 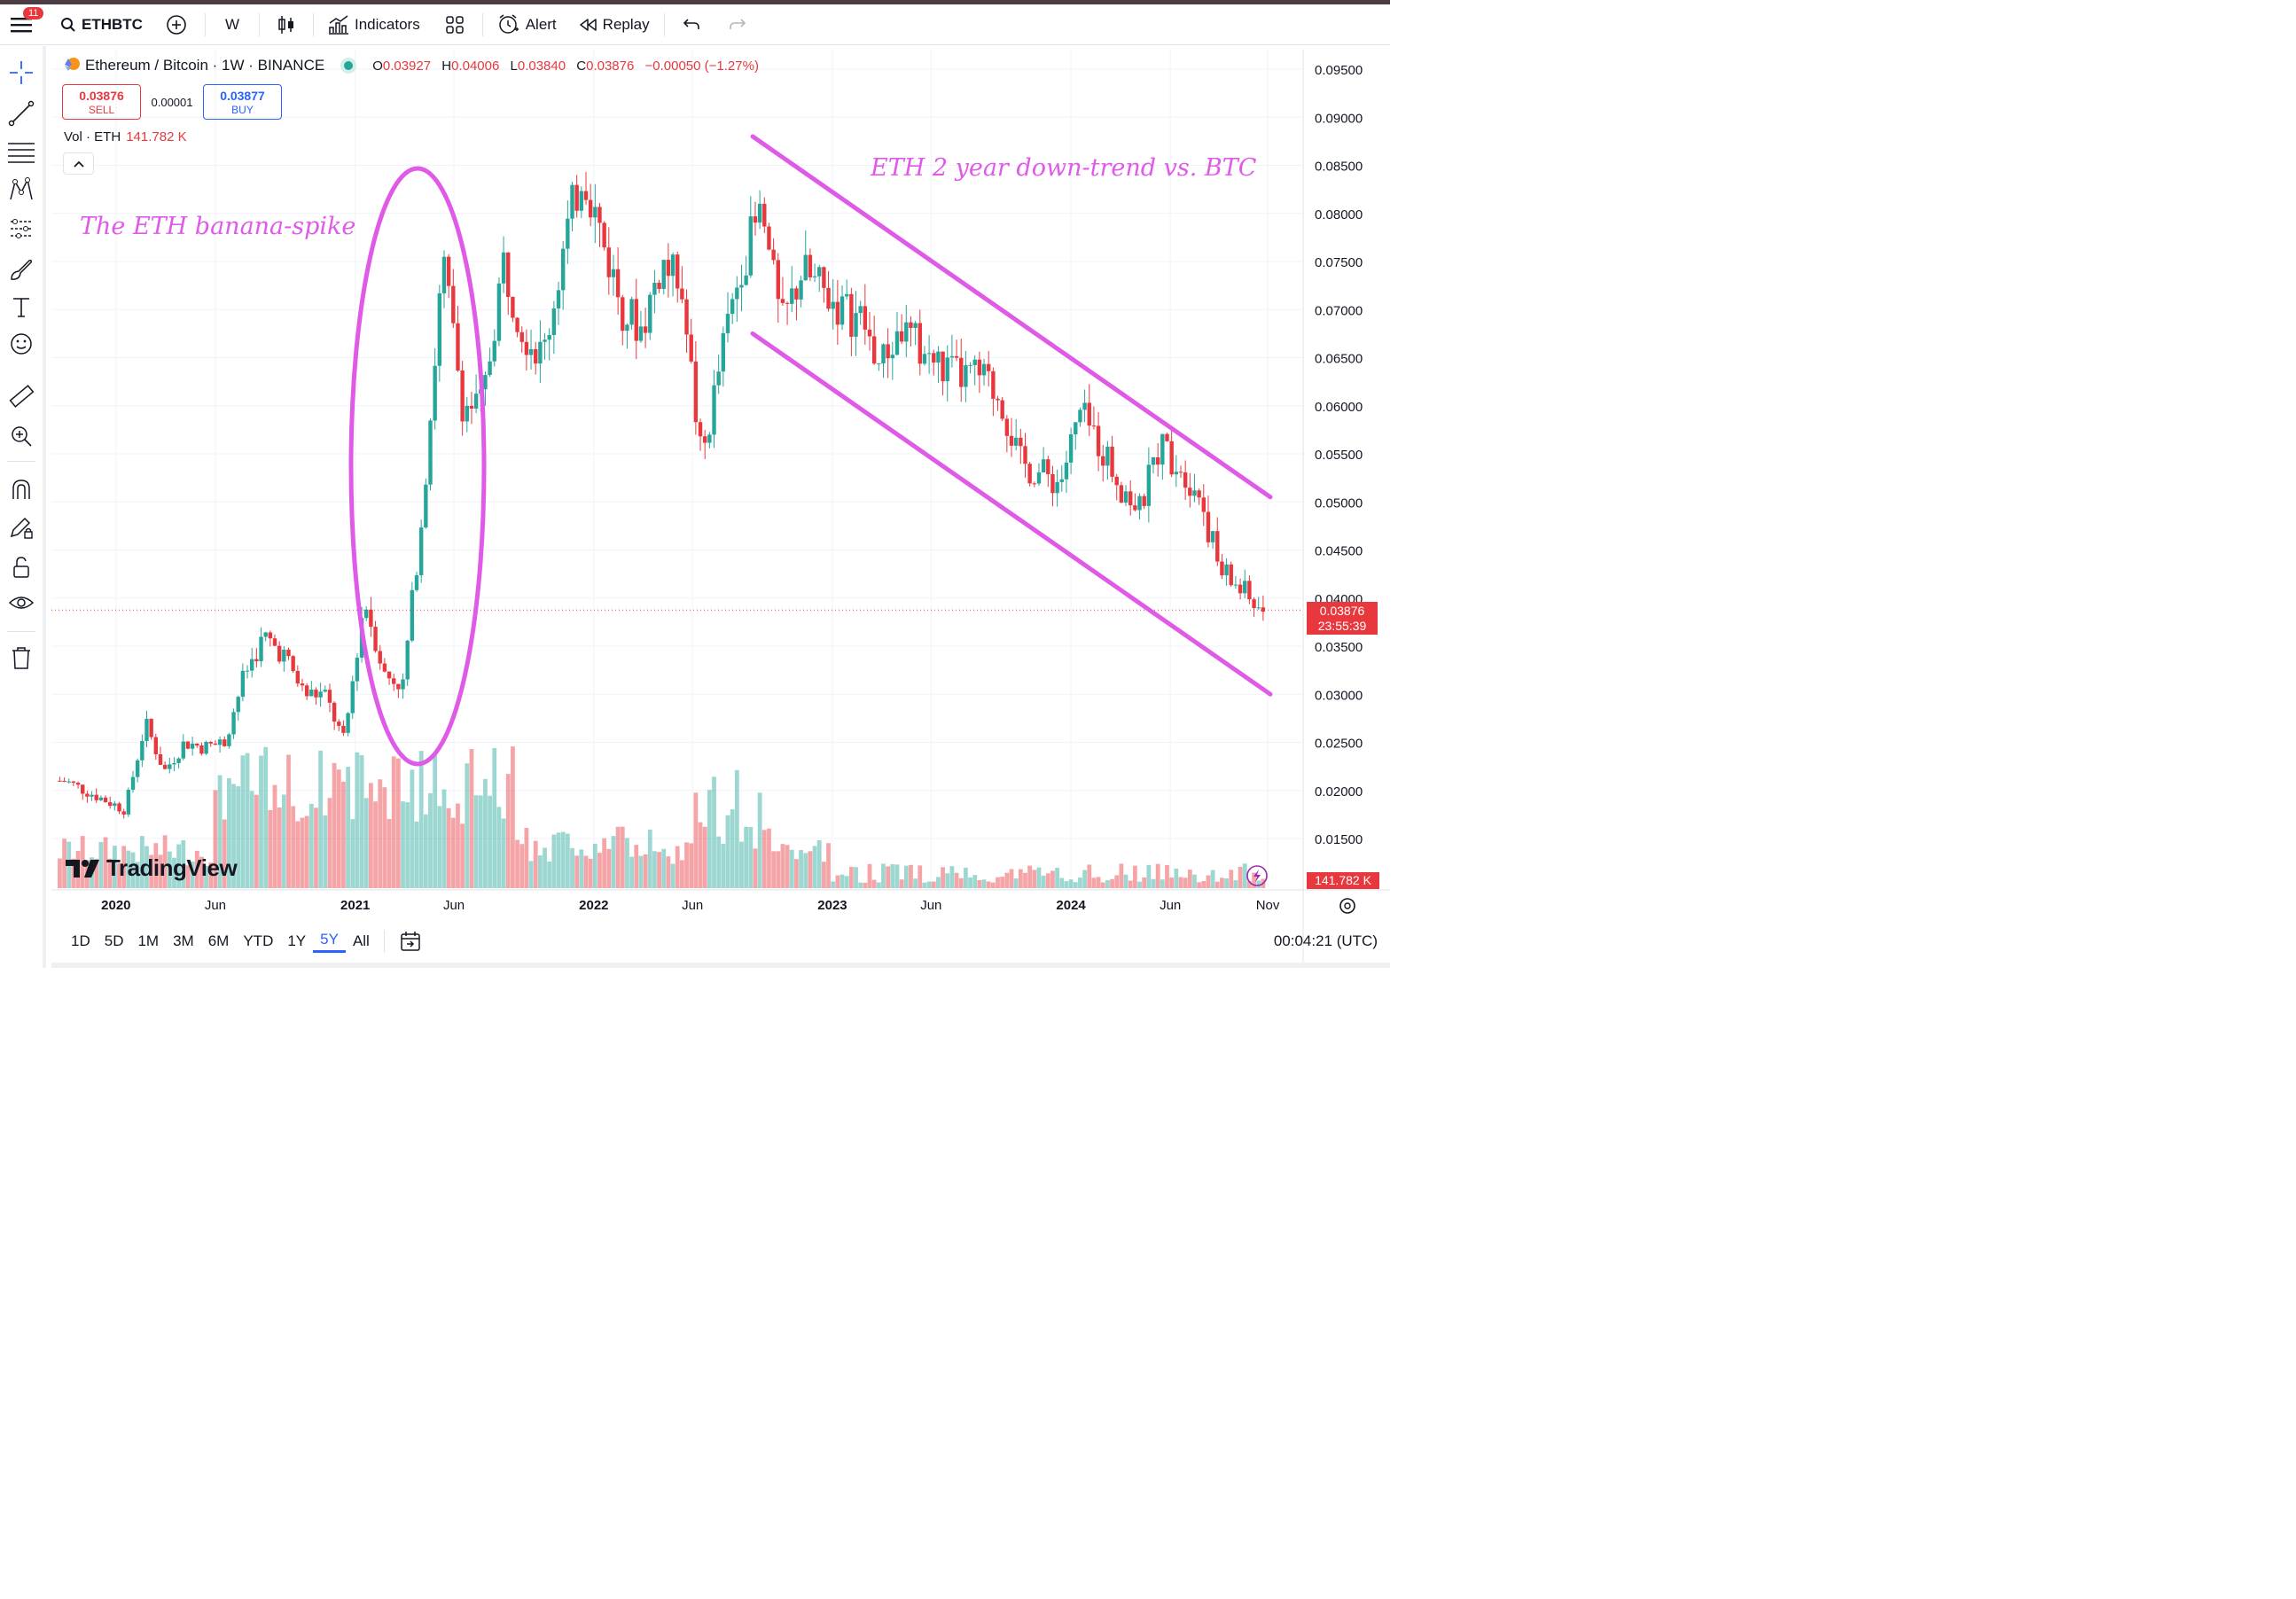 I want to click on interval-button: W, so click(x=232, y=24).